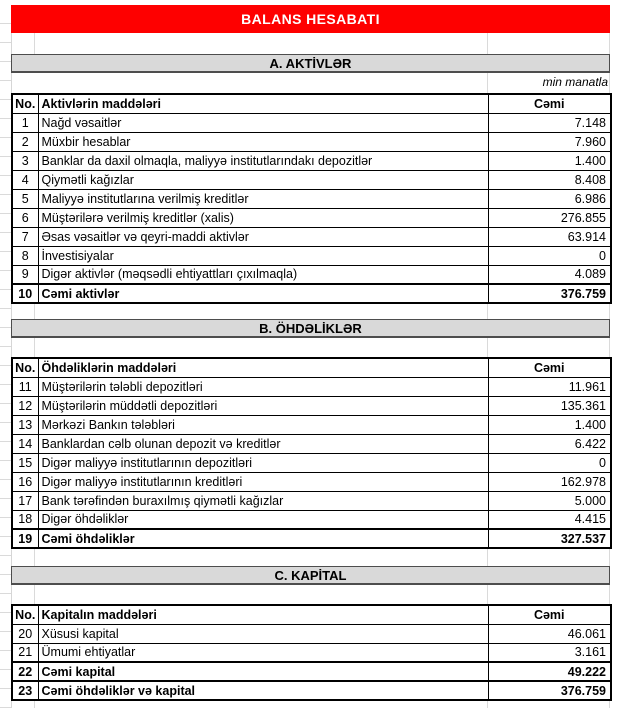  What do you see at coordinates (25, 405) in the screenshot?
I see `row-number-cell: 12` at bounding box center [25, 405].